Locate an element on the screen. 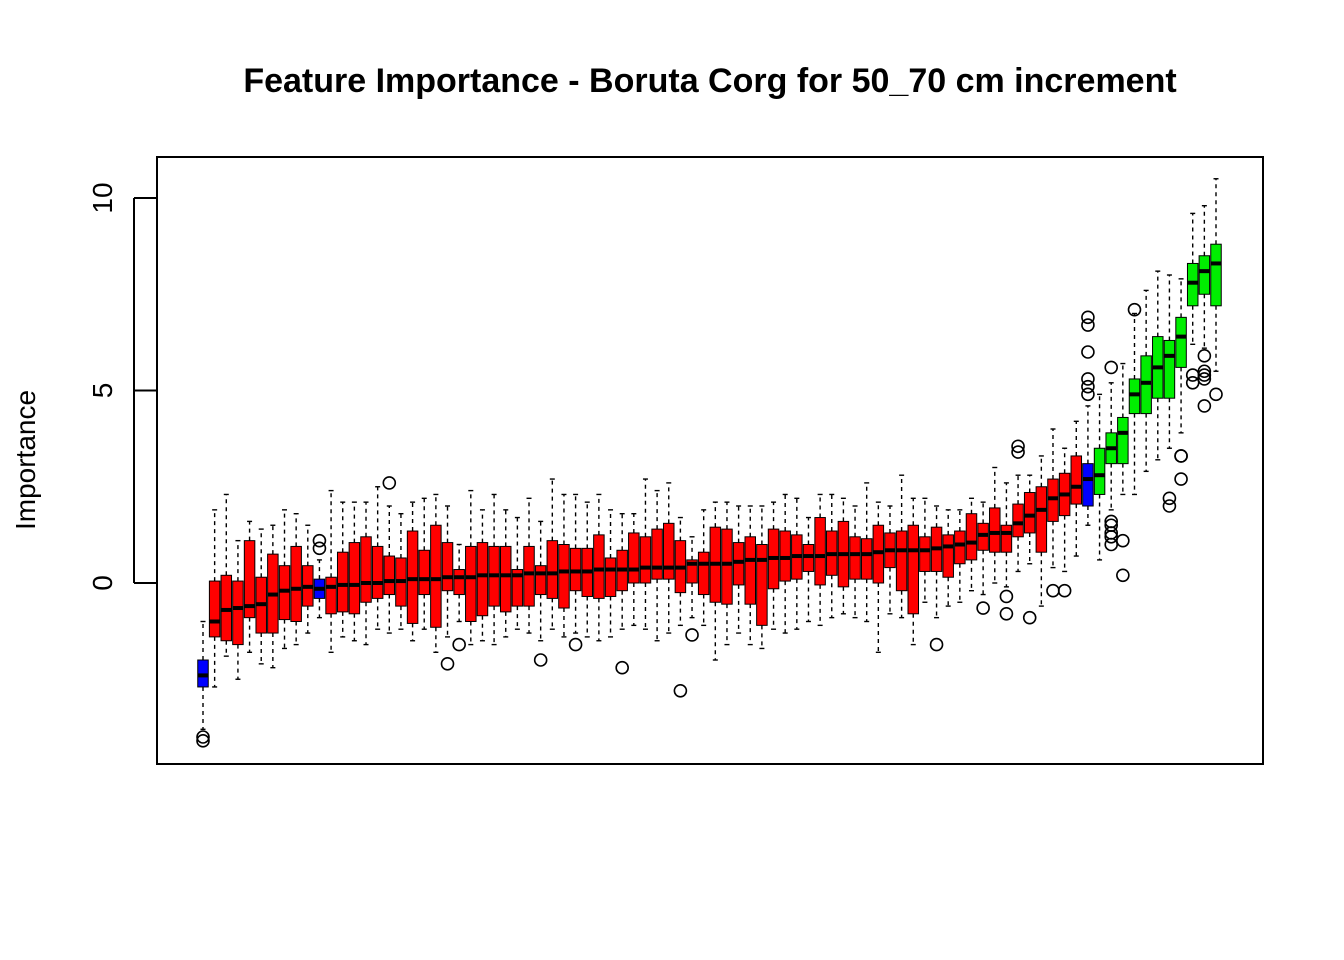  y-tick-label: 5 is located at coordinates (102, 391).